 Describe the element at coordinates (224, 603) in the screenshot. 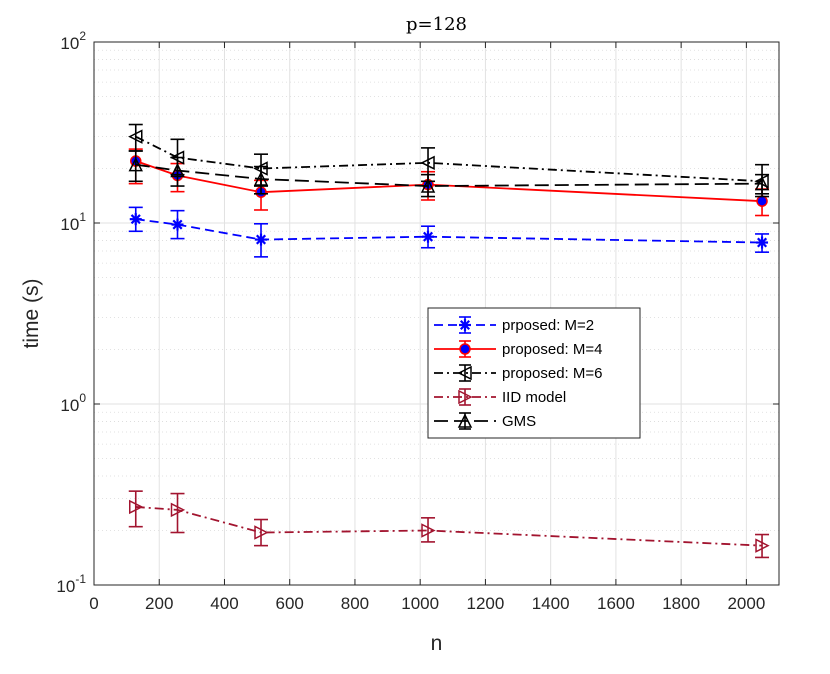

I see `x-tick-label: 400` at that location.